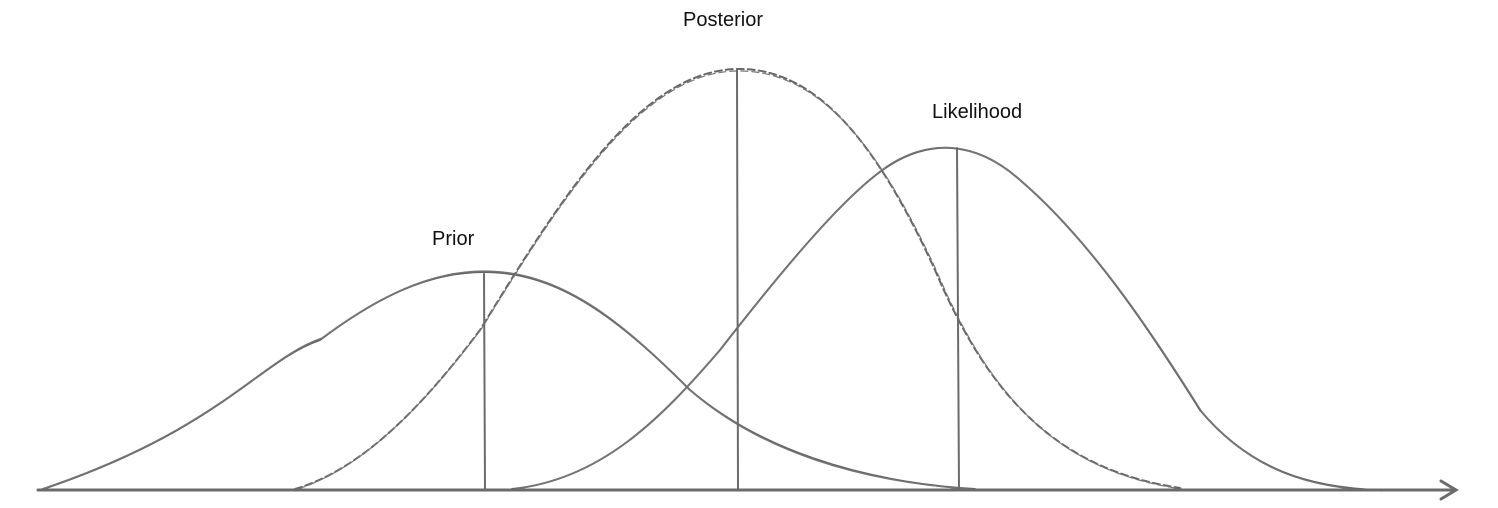 Image resolution: width=1498 pixels, height=508 pixels. What do you see at coordinates (723, 20) in the screenshot?
I see `posterior-label: Posterior` at bounding box center [723, 20].